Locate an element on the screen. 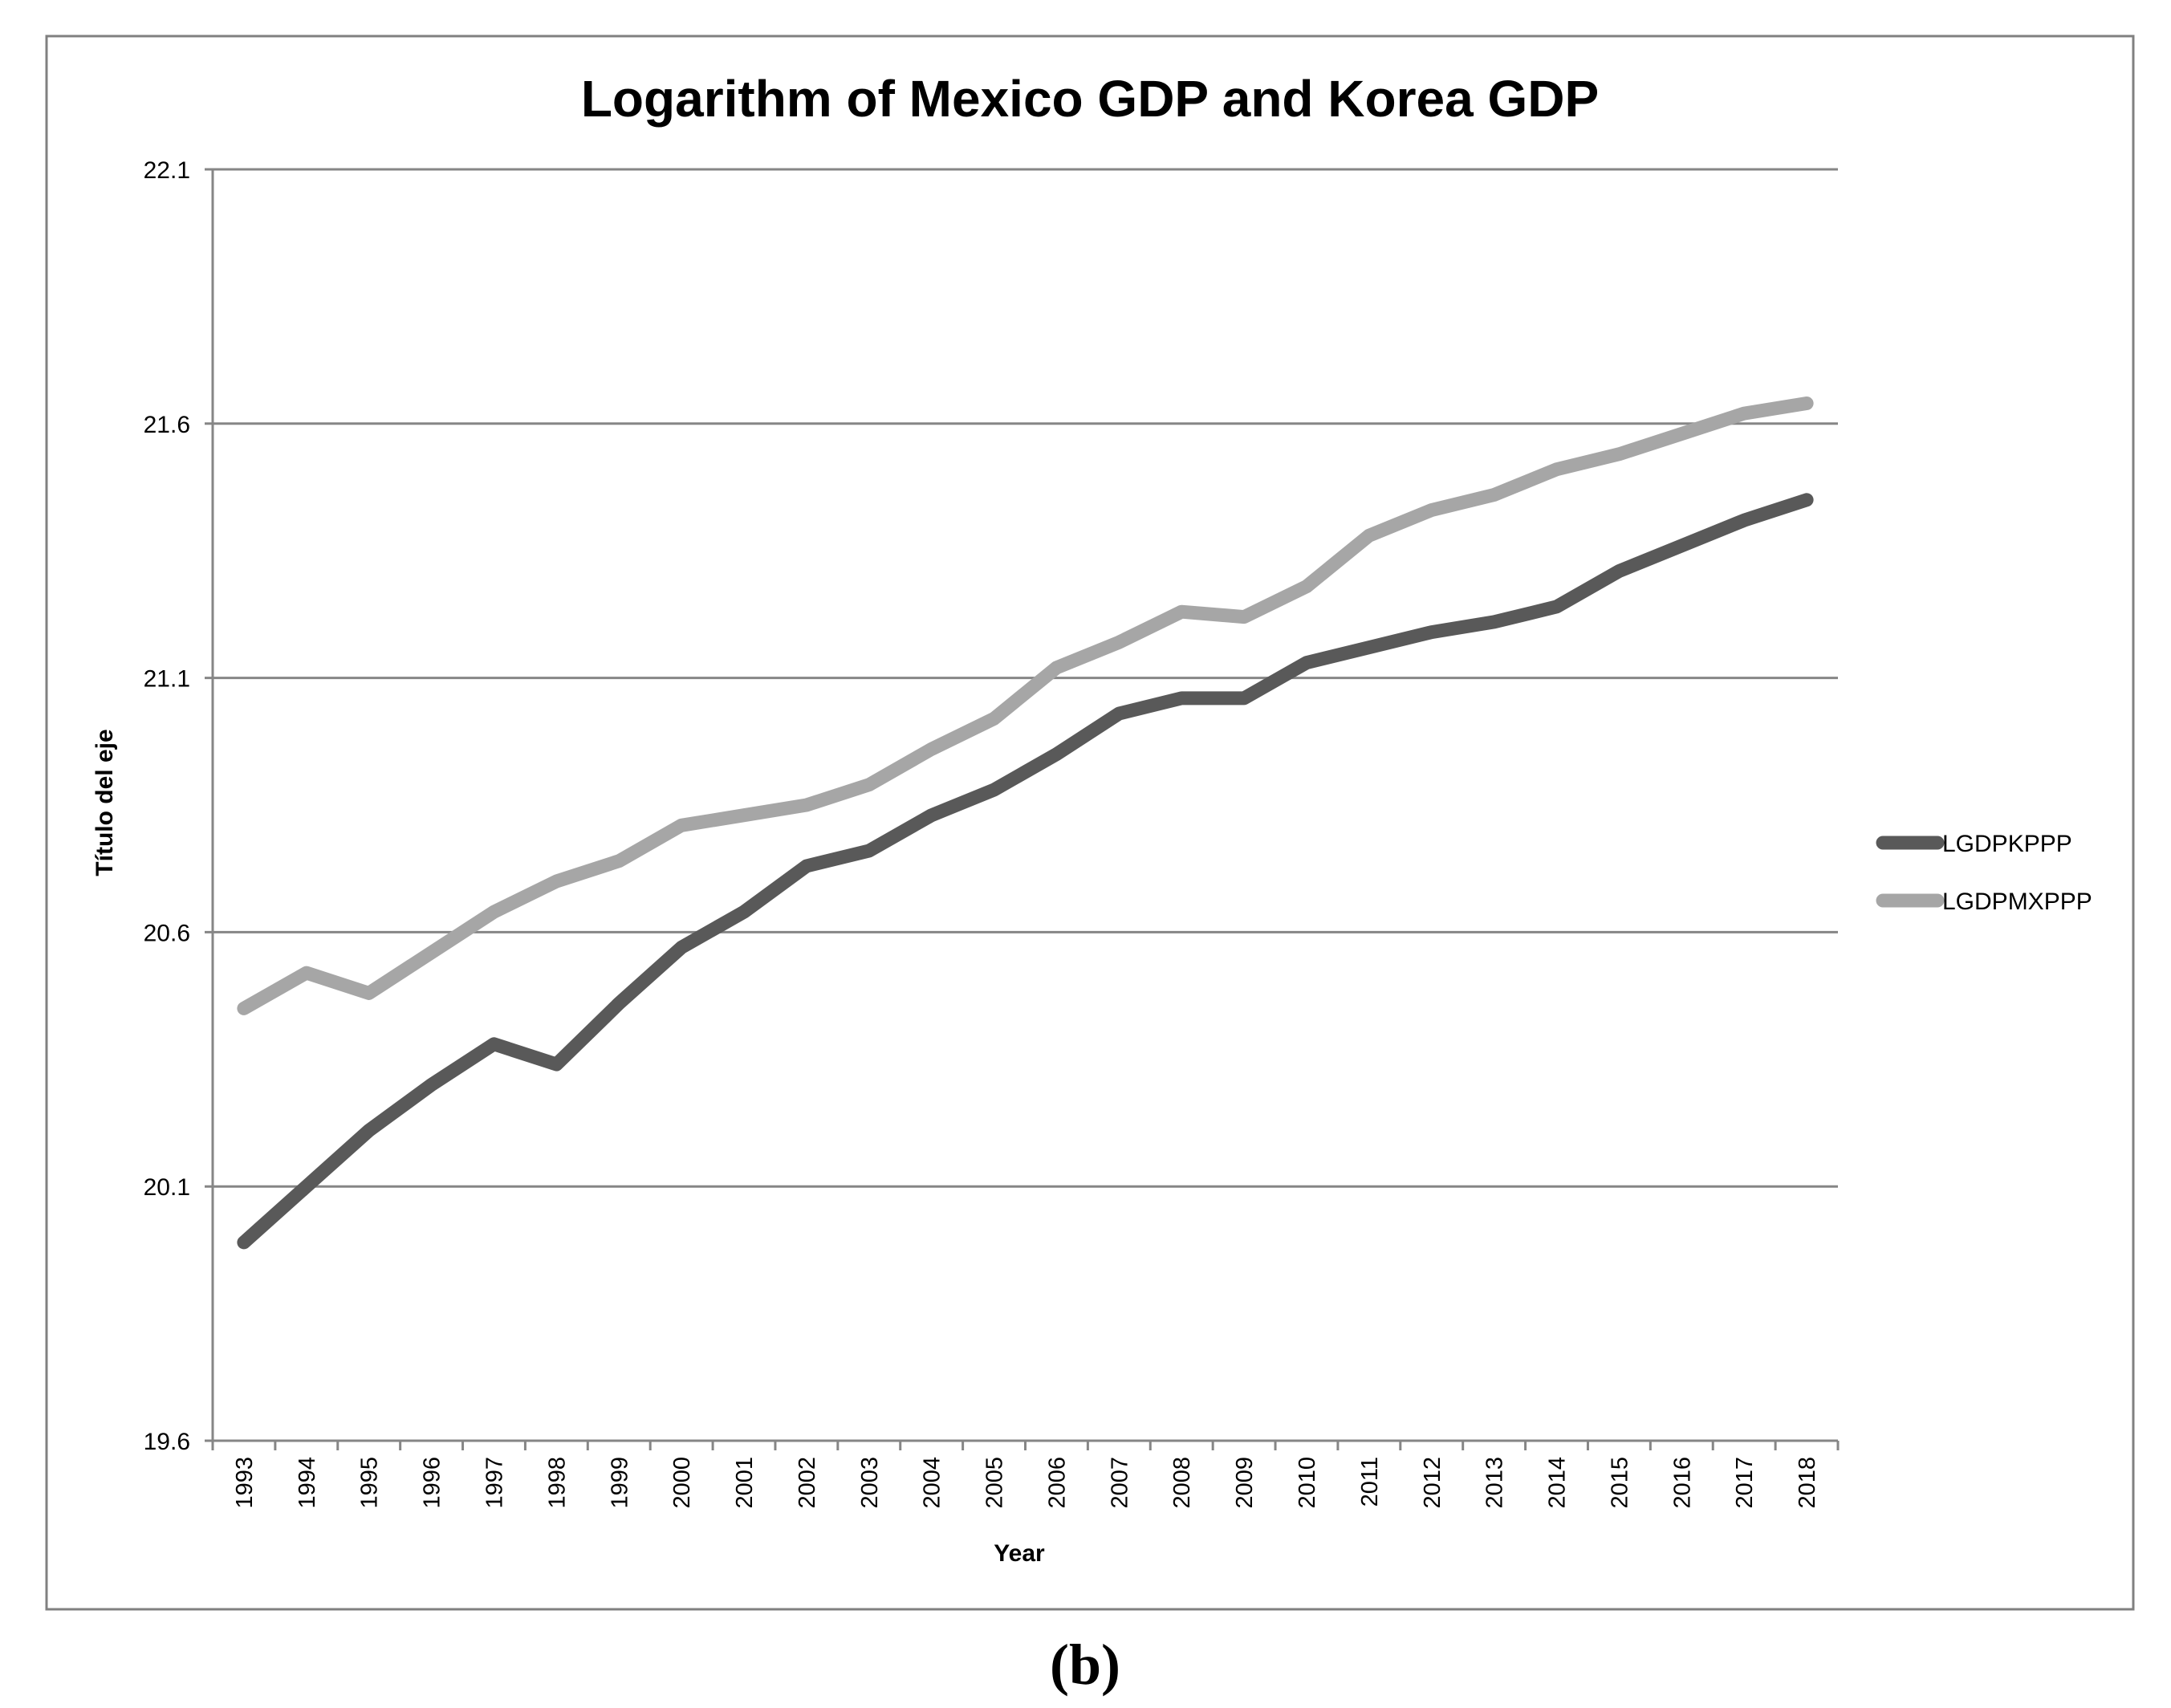 Image resolution: width=2171 pixels, height=1708 pixels. x-tick-label: 2007 is located at coordinates (1120, 1483).